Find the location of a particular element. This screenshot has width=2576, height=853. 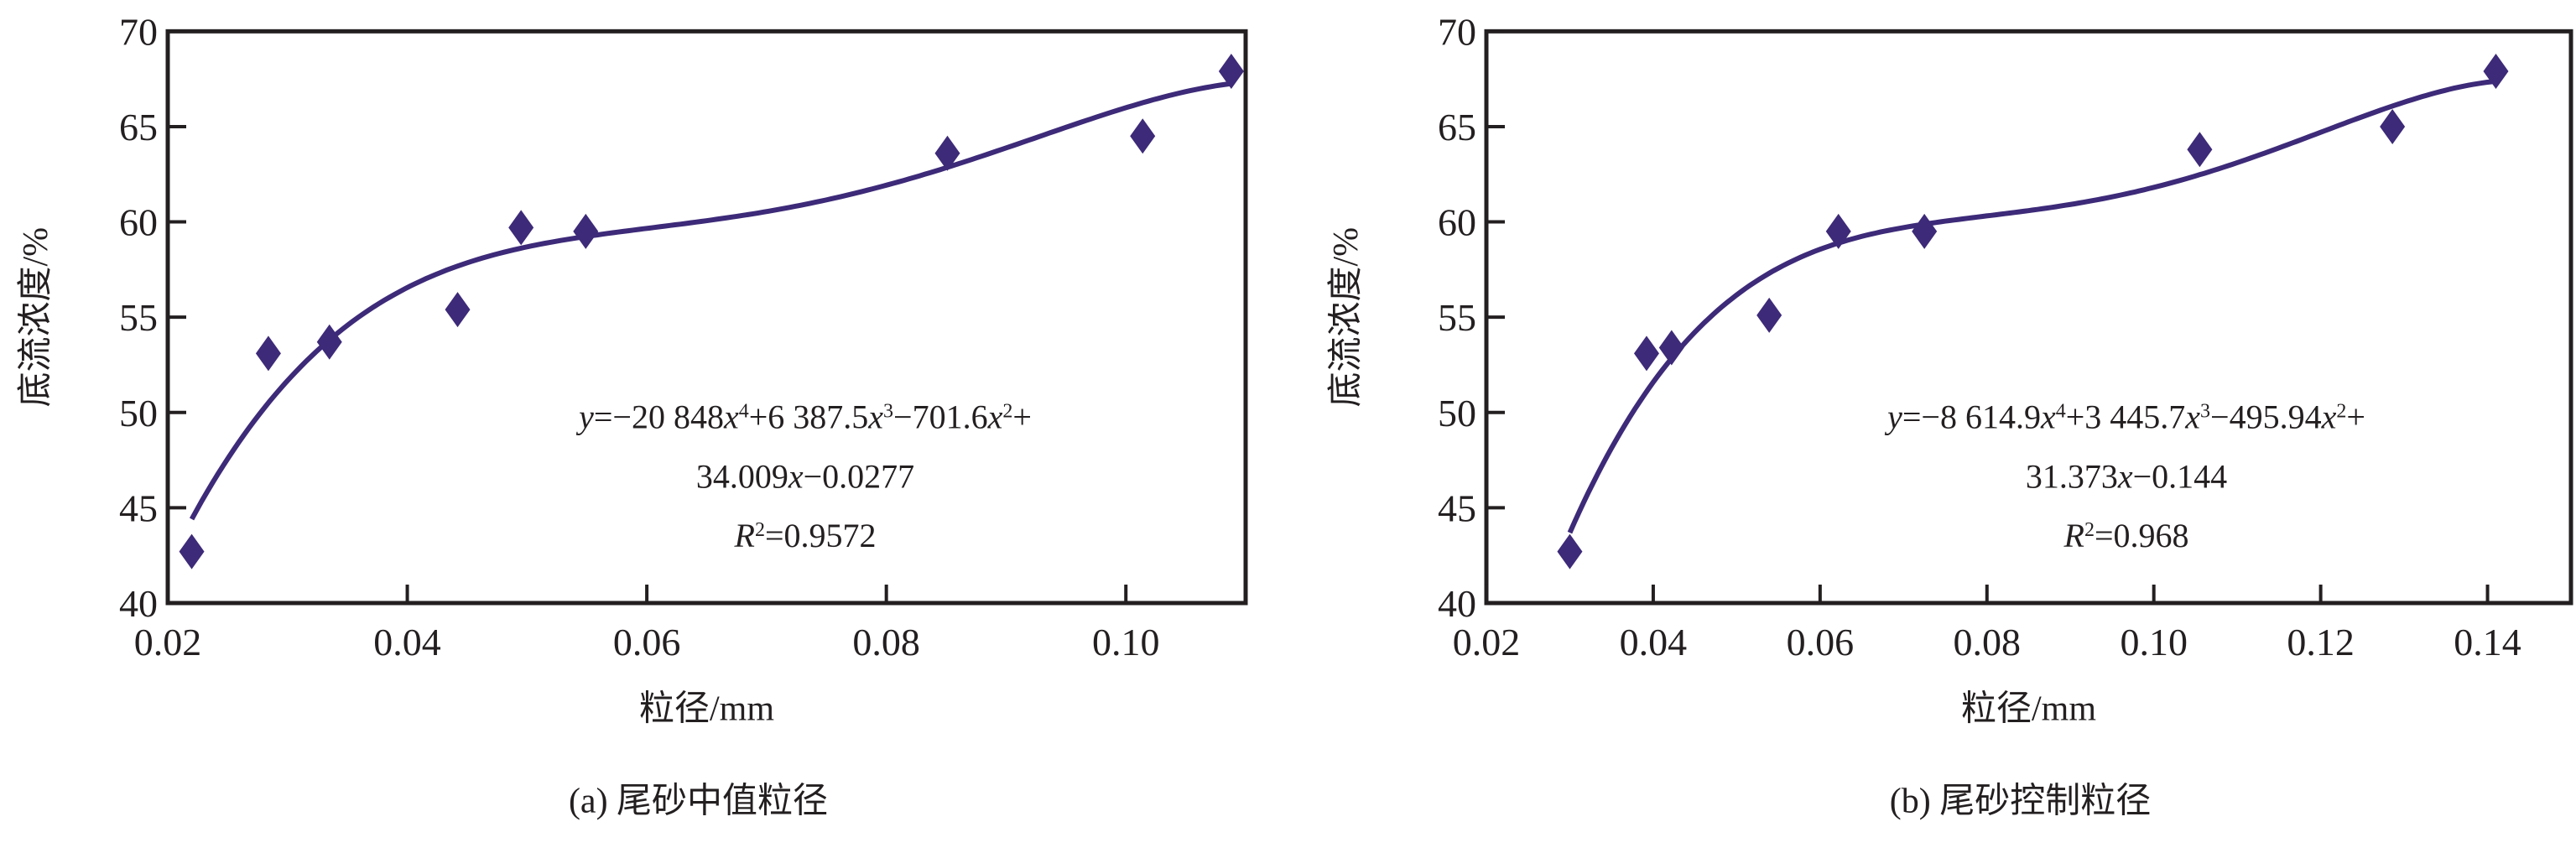

equation-segment: −0.0277 is located at coordinates (859, 476).